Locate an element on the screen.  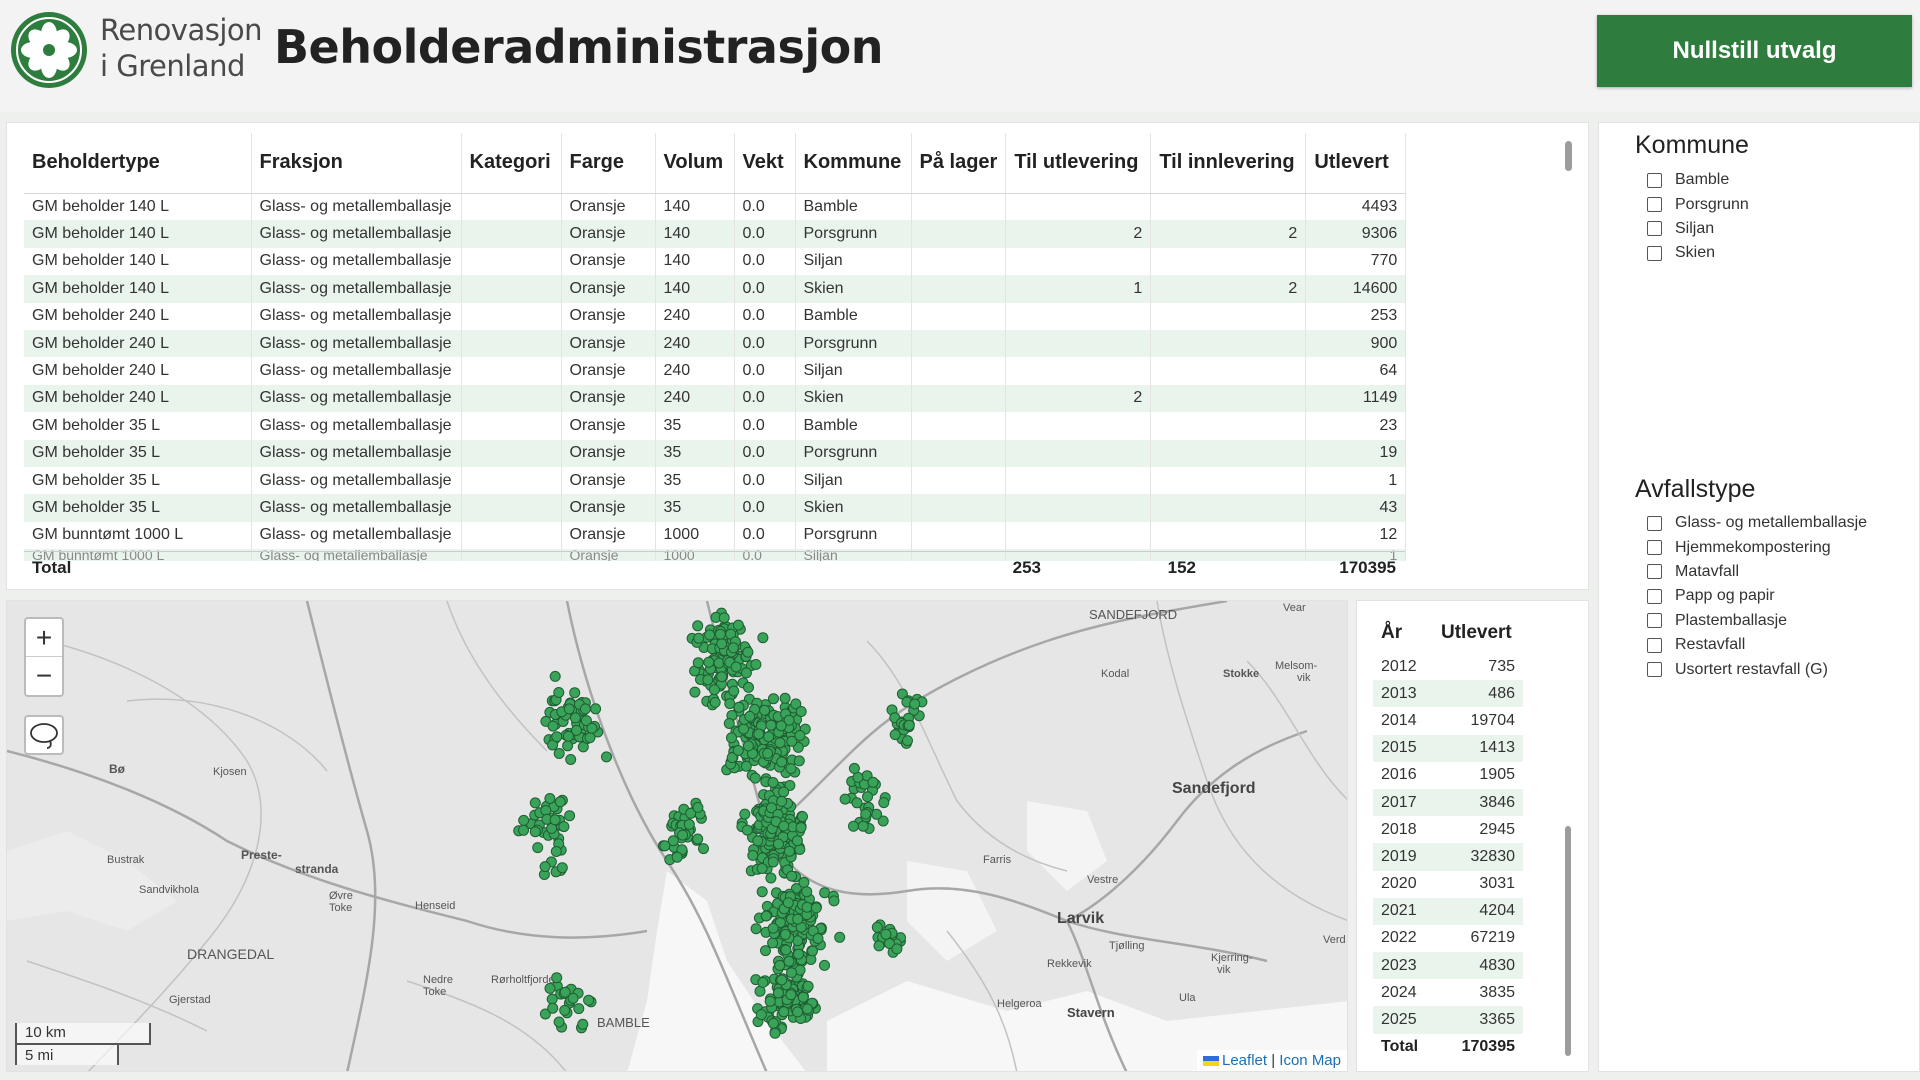
col-header-kategori: Kategori is located at coordinates (511, 163).